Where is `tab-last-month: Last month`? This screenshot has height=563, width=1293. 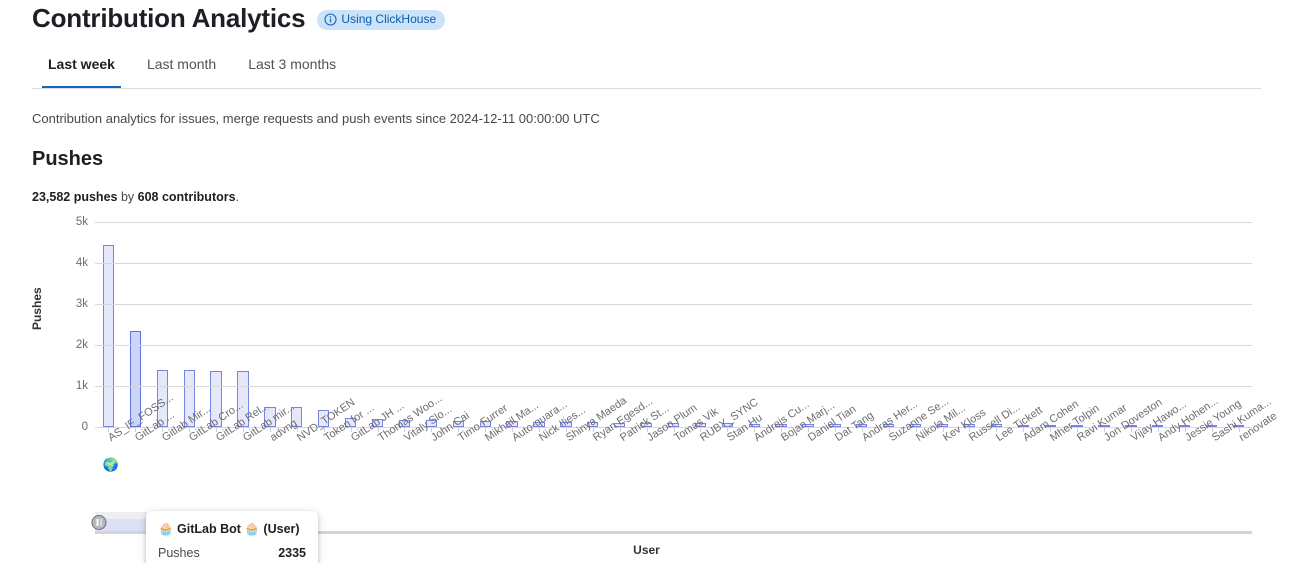
tab-last-month: Last month is located at coordinates (181, 64).